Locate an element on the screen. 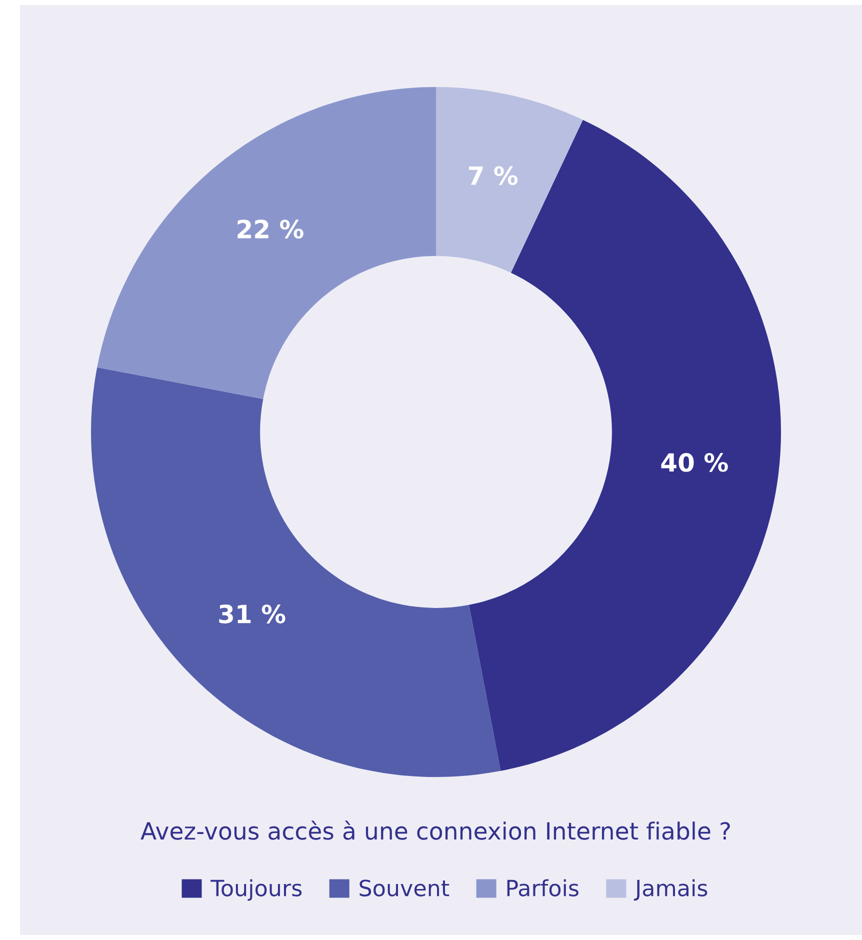 The height and width of the screenshot is (940, 862). data-label: 7 % is located at coordinates (493, 176).